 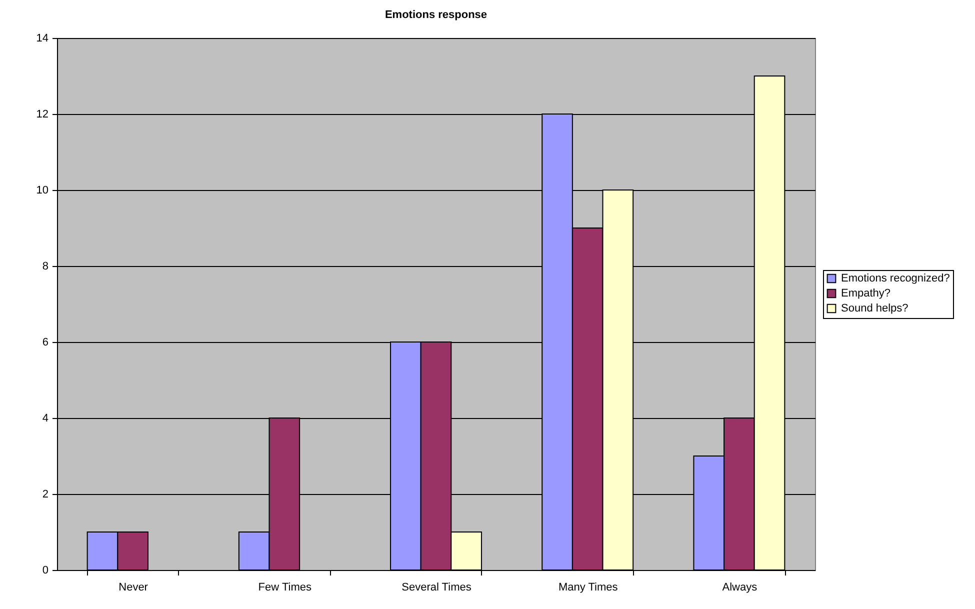 I want to click on legend-label: Sound helps?, so click(x=874, y=308).